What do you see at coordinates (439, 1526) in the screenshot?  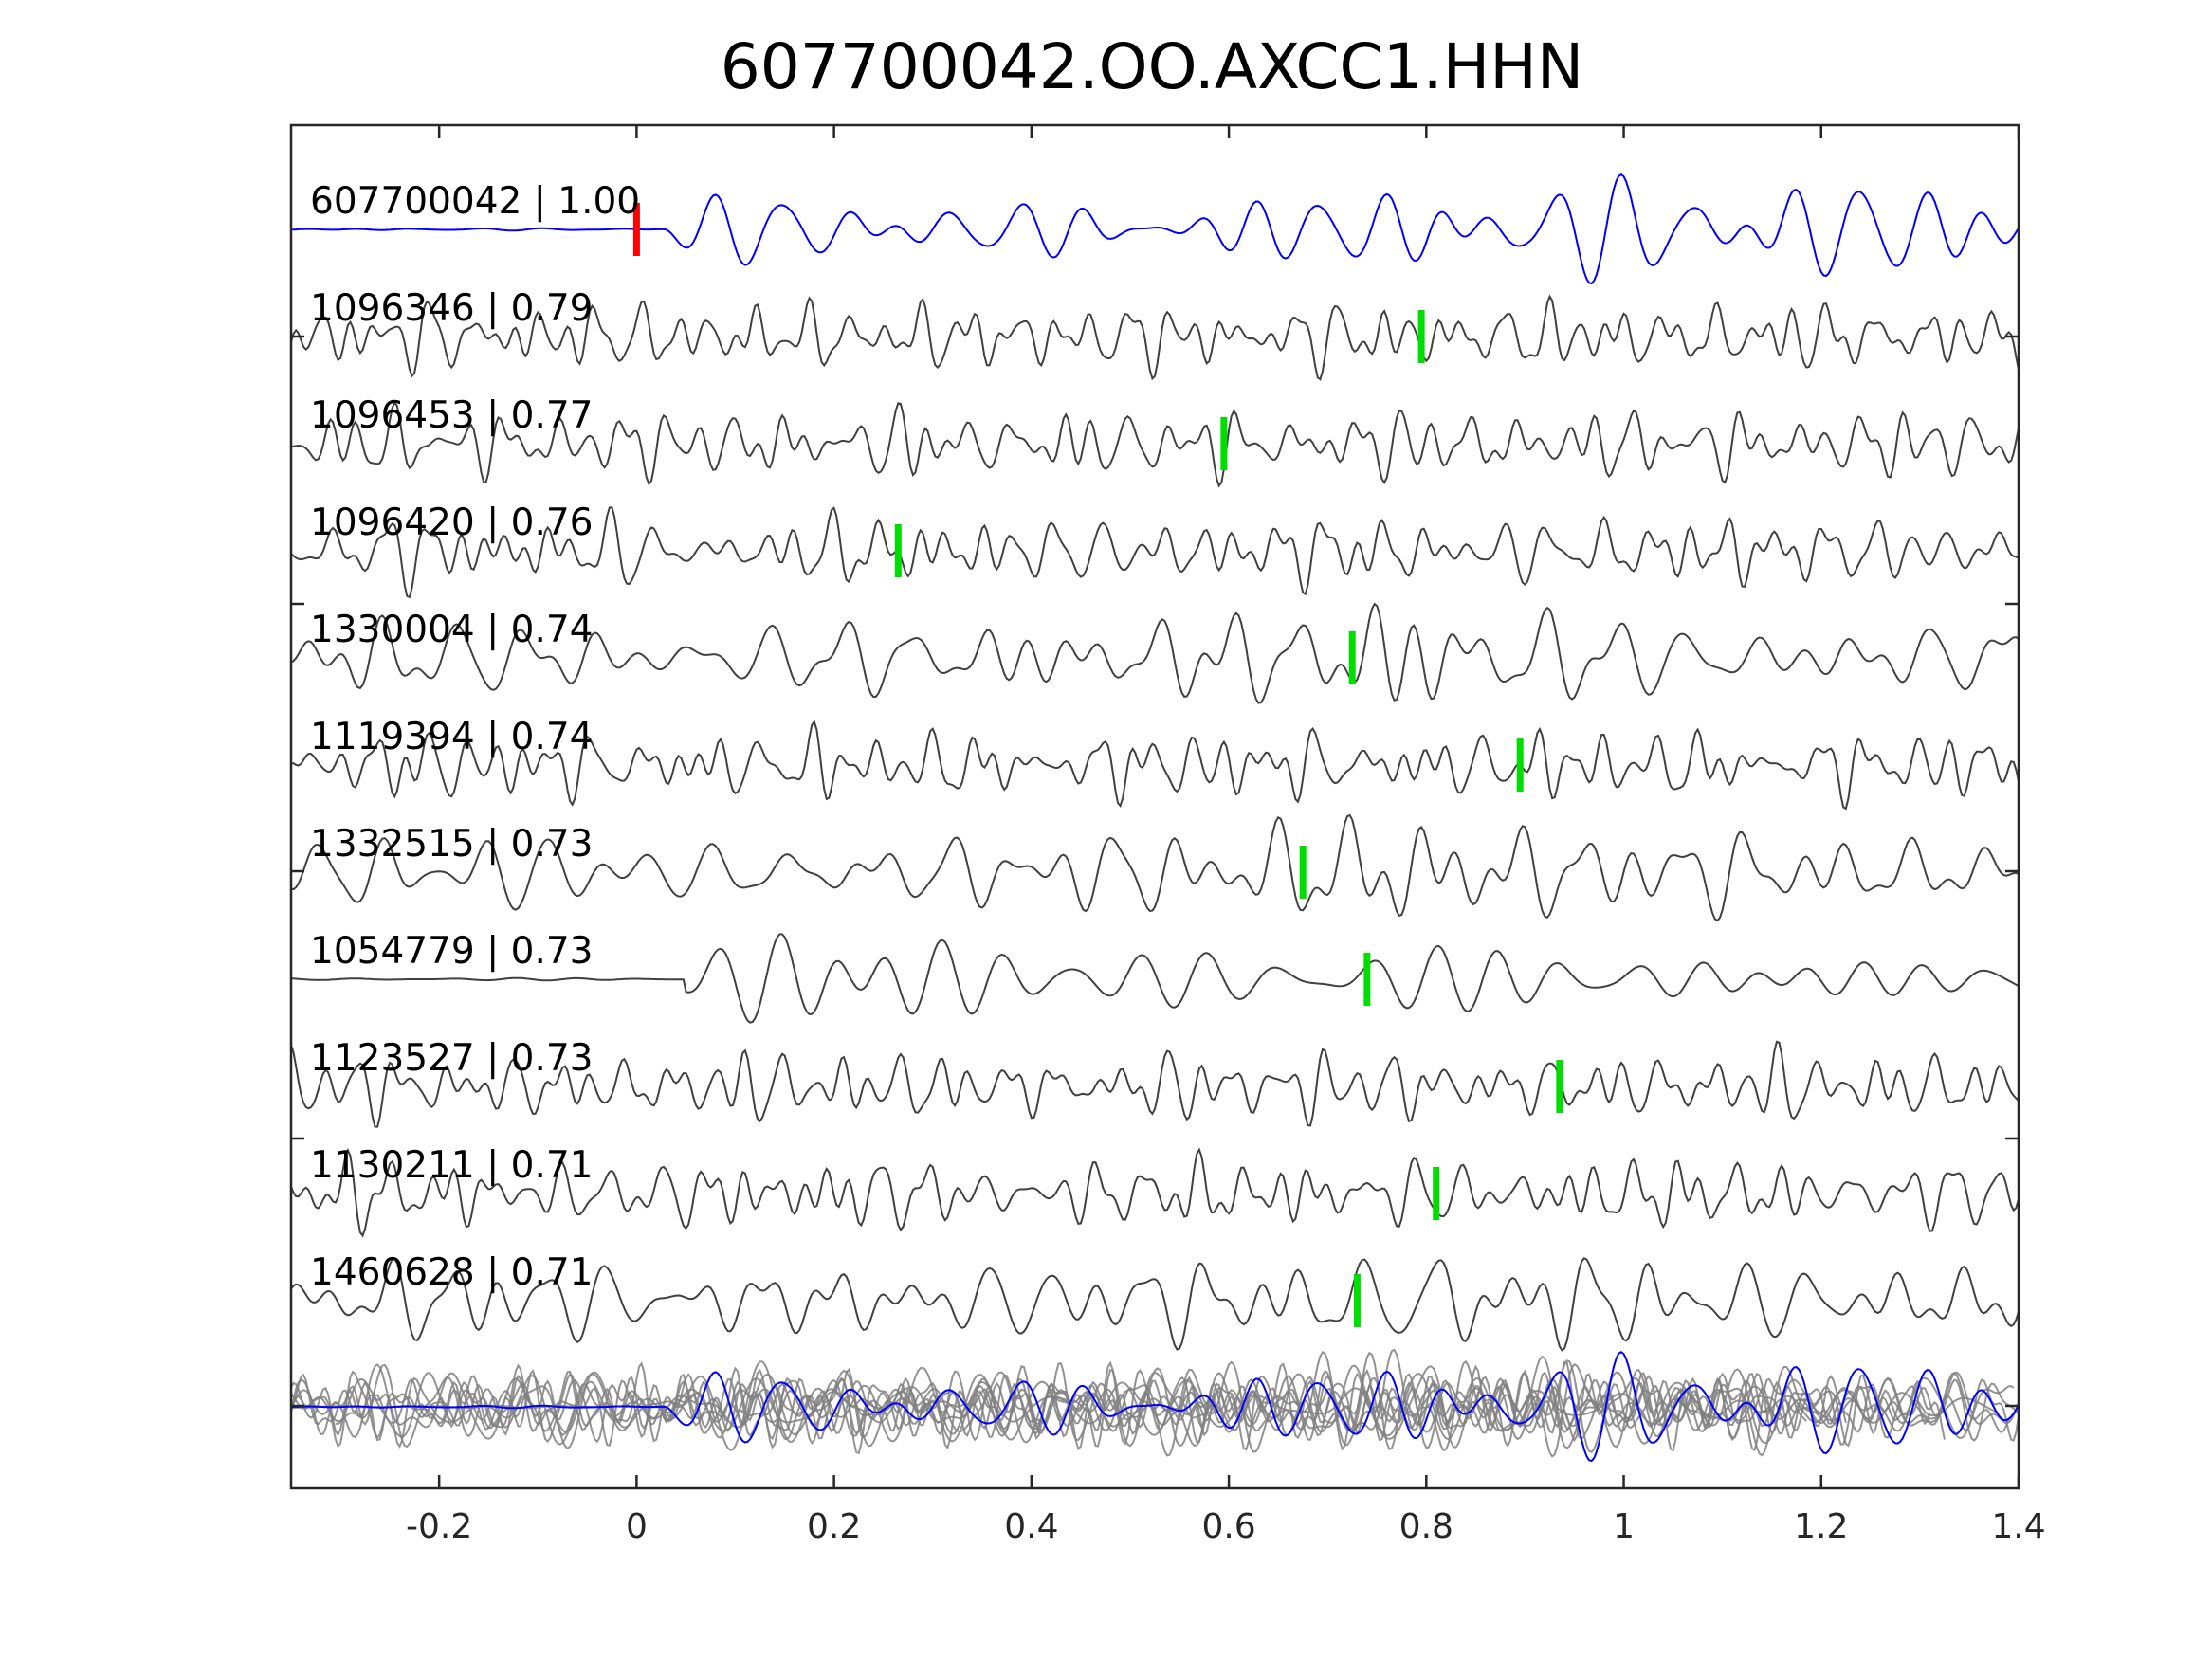 I see `x-tick-label: -0.2` at bounding box center [439, 1526].